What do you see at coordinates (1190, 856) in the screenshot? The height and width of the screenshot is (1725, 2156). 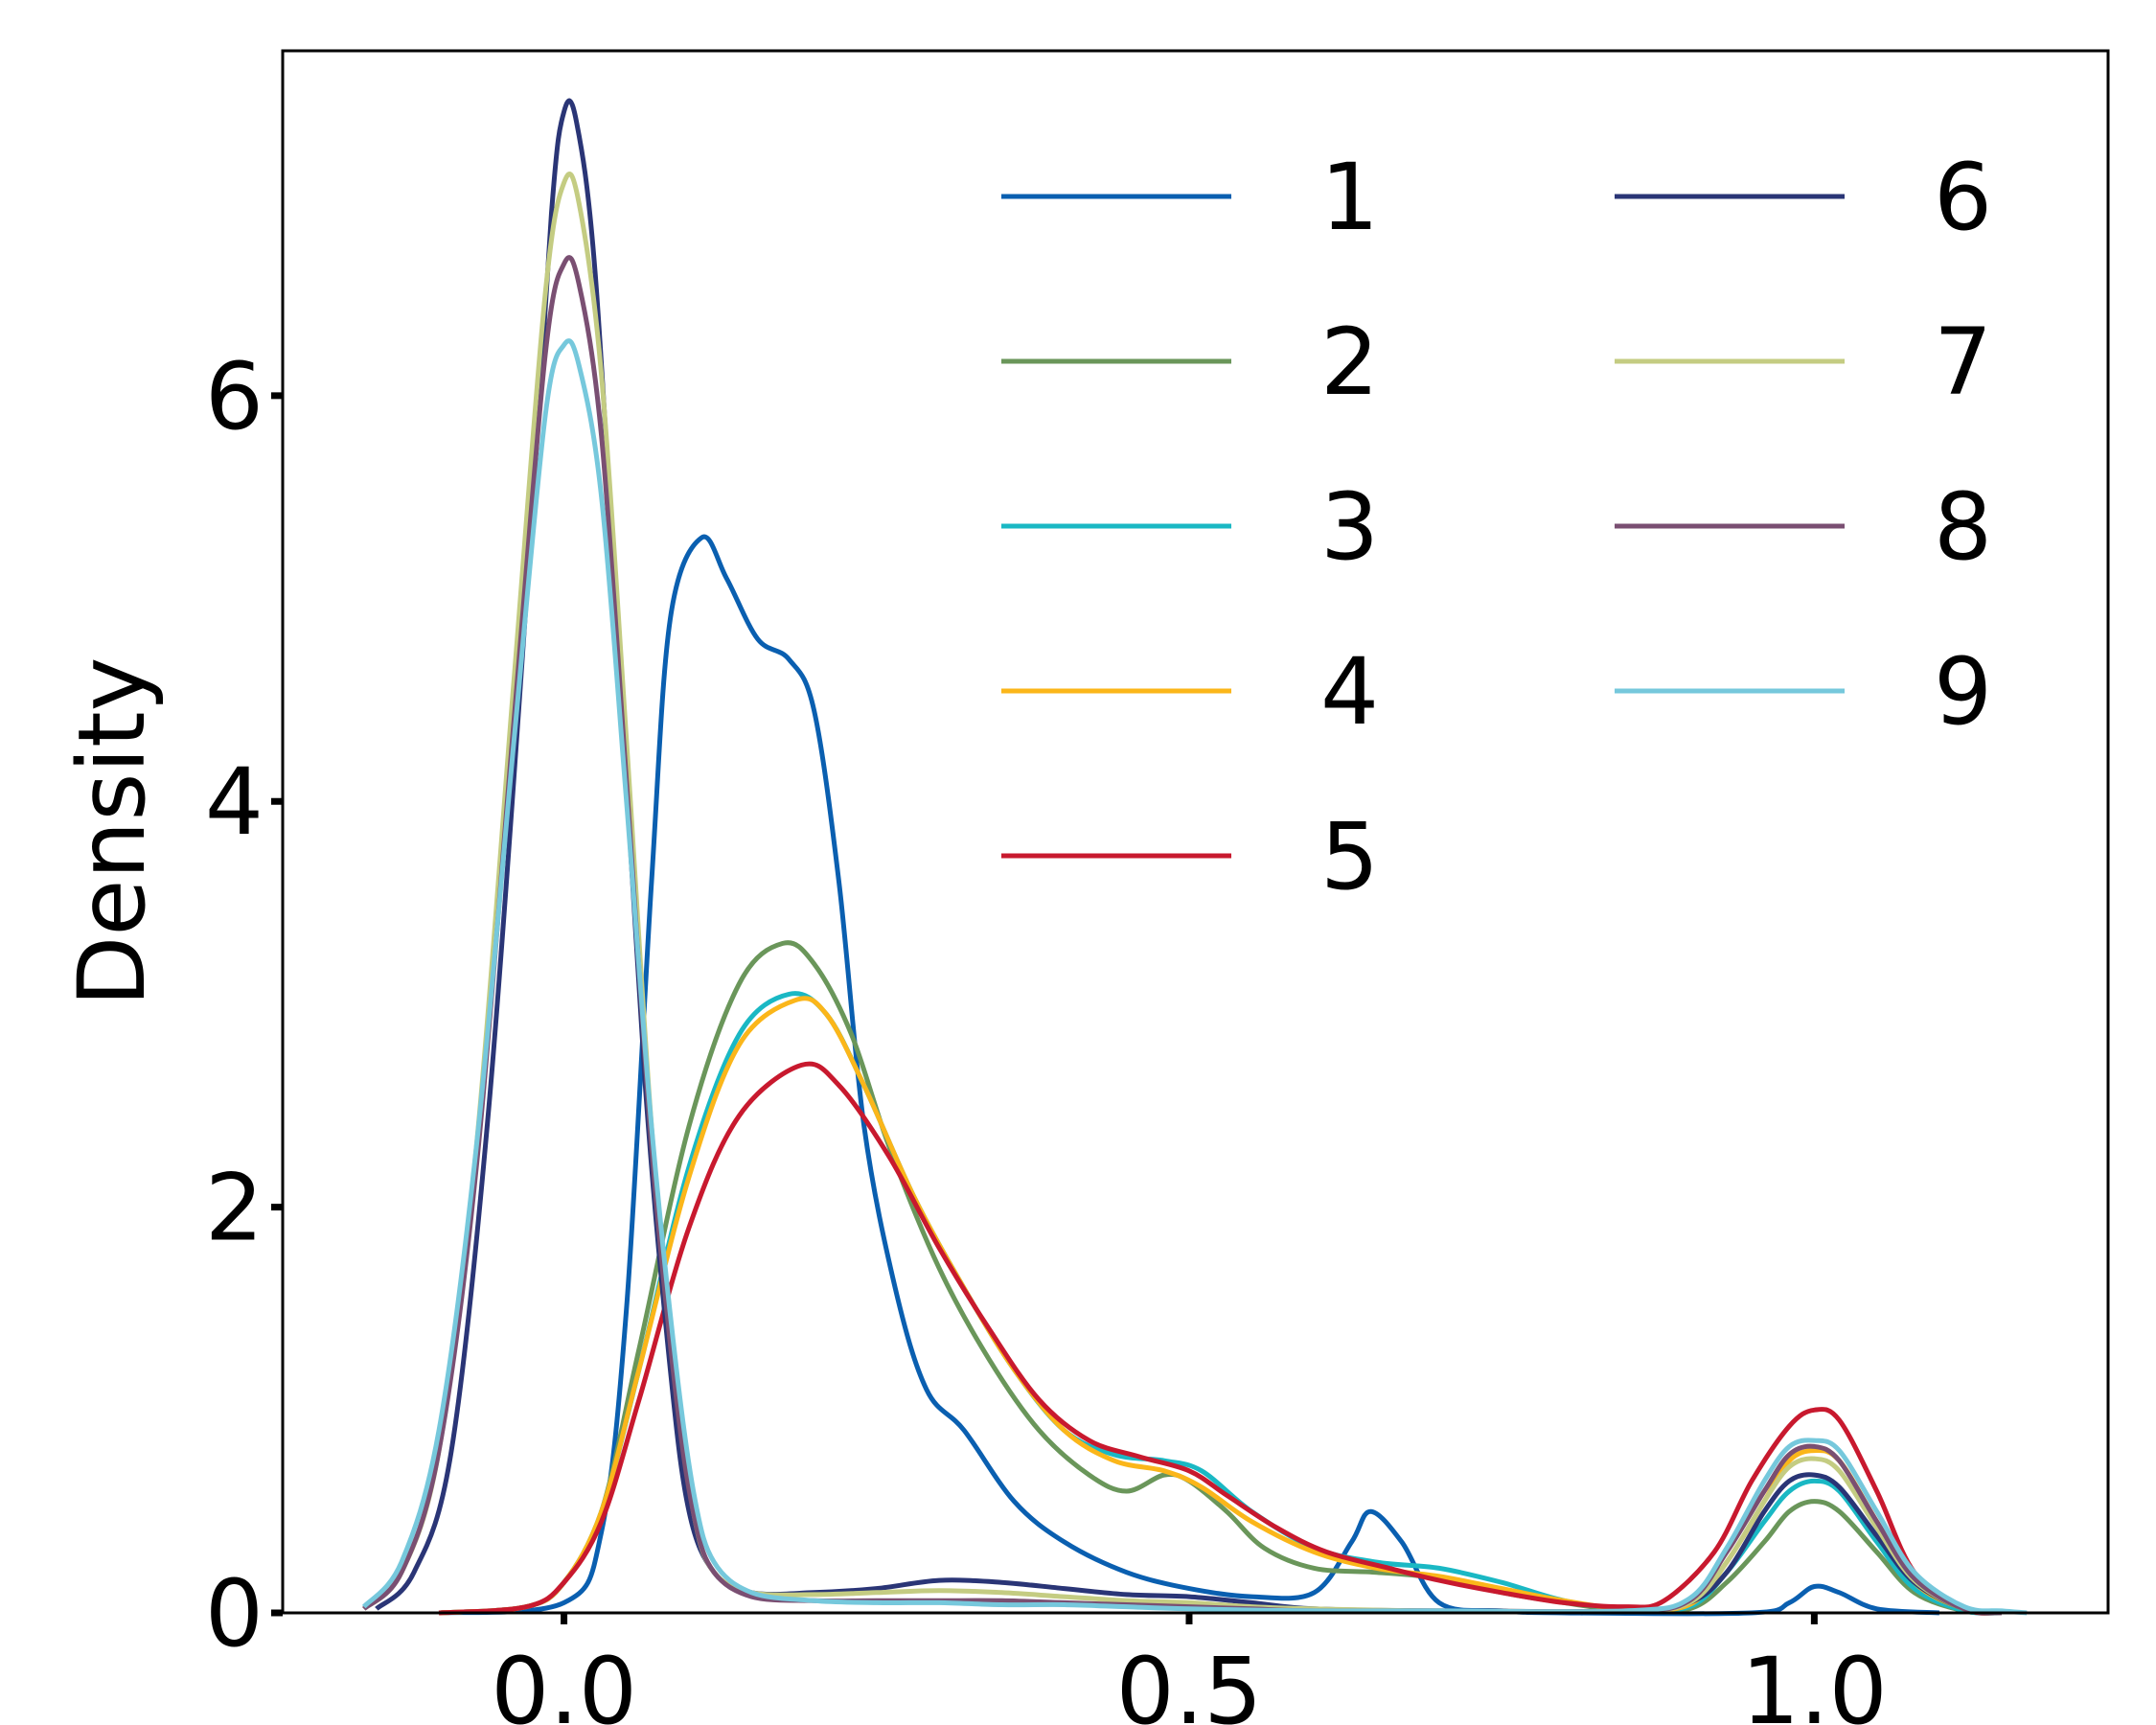 I see `legend-item-5: 5` at bounding box center [1190, 856].